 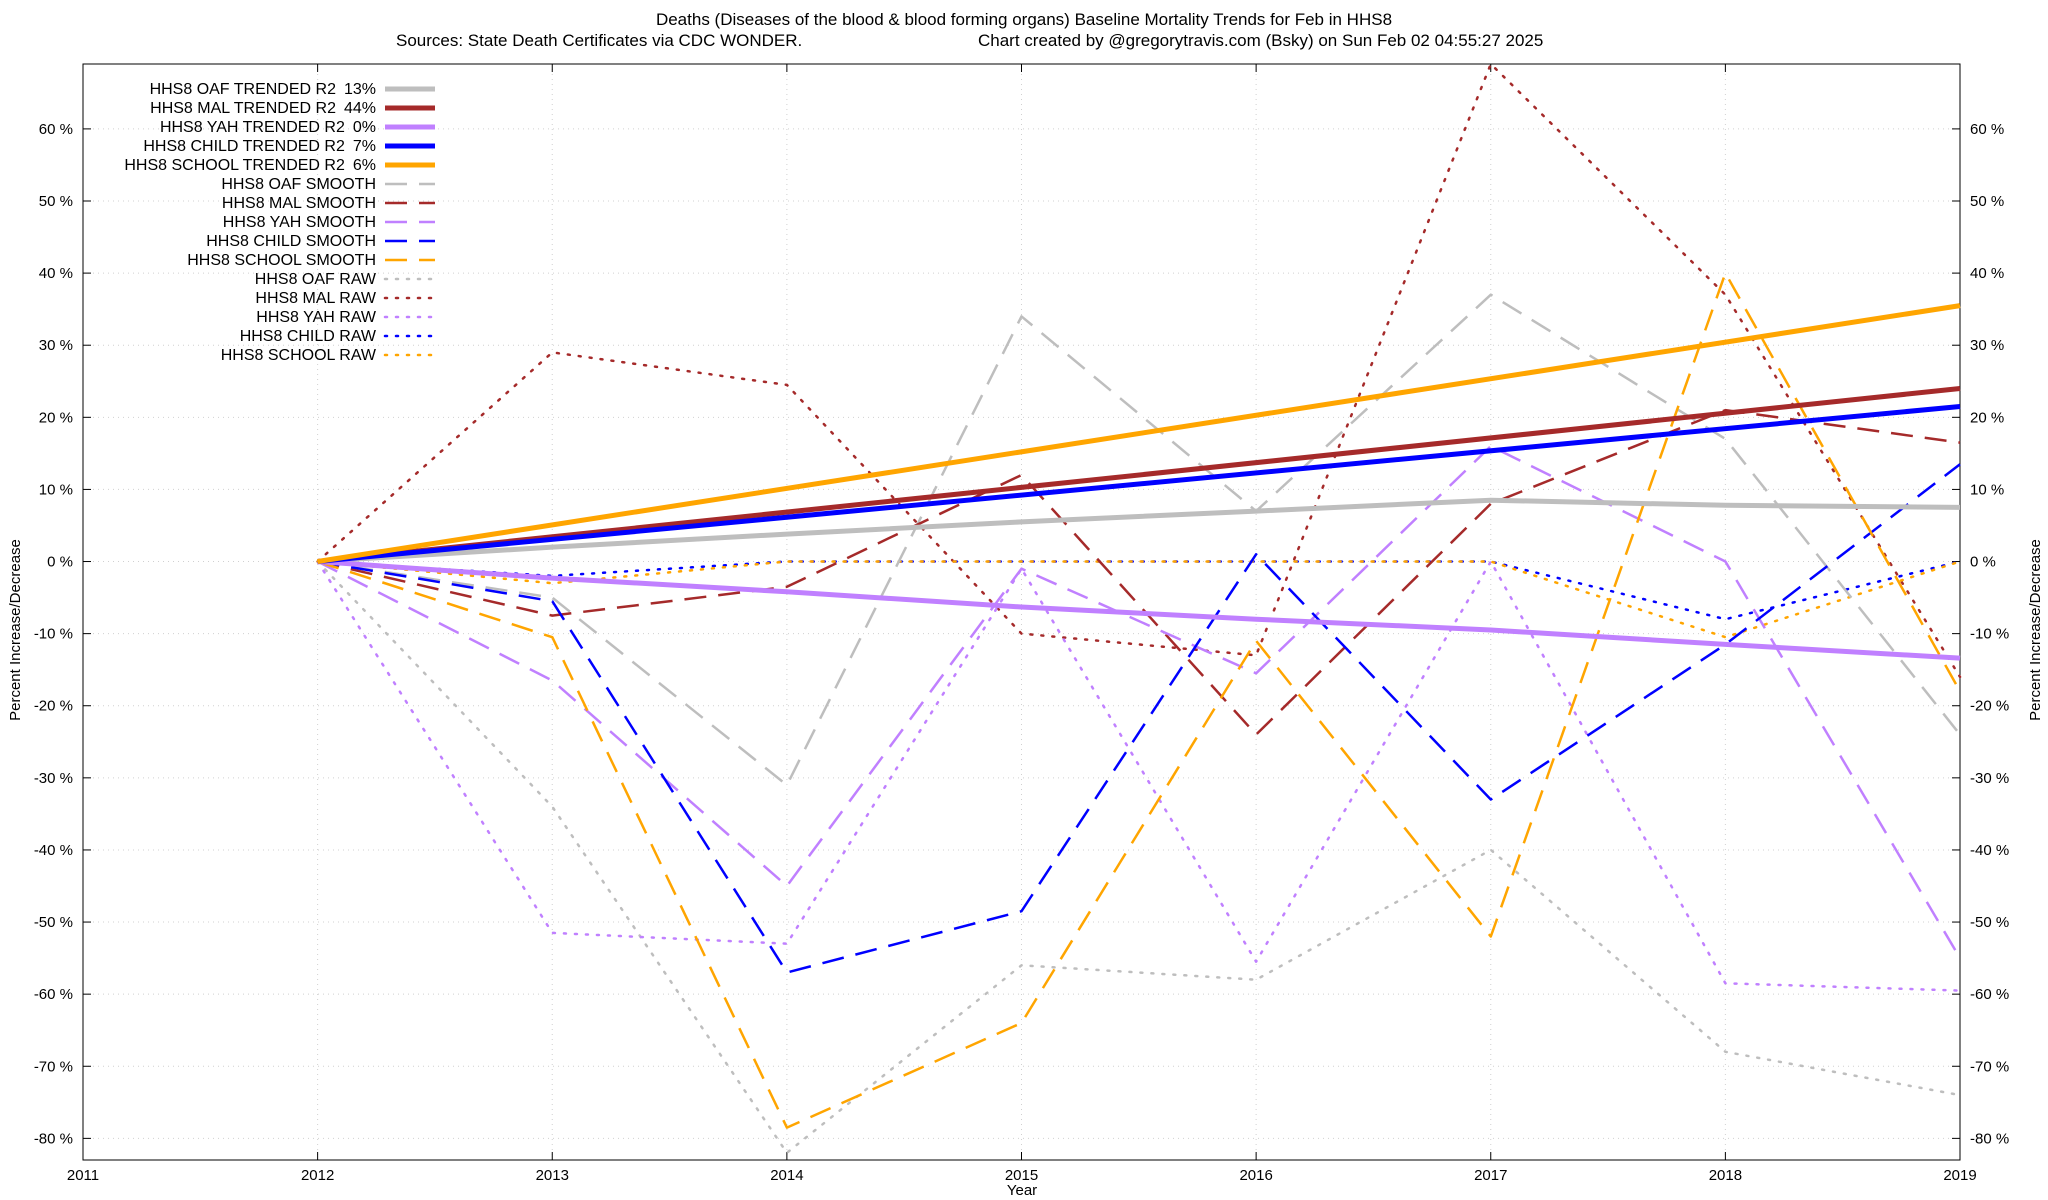 What do you see at coordinates (1987, 417) in the screenshot?
I see `y-tick-label-right: 20 %` at bounding box center [1987, 417].